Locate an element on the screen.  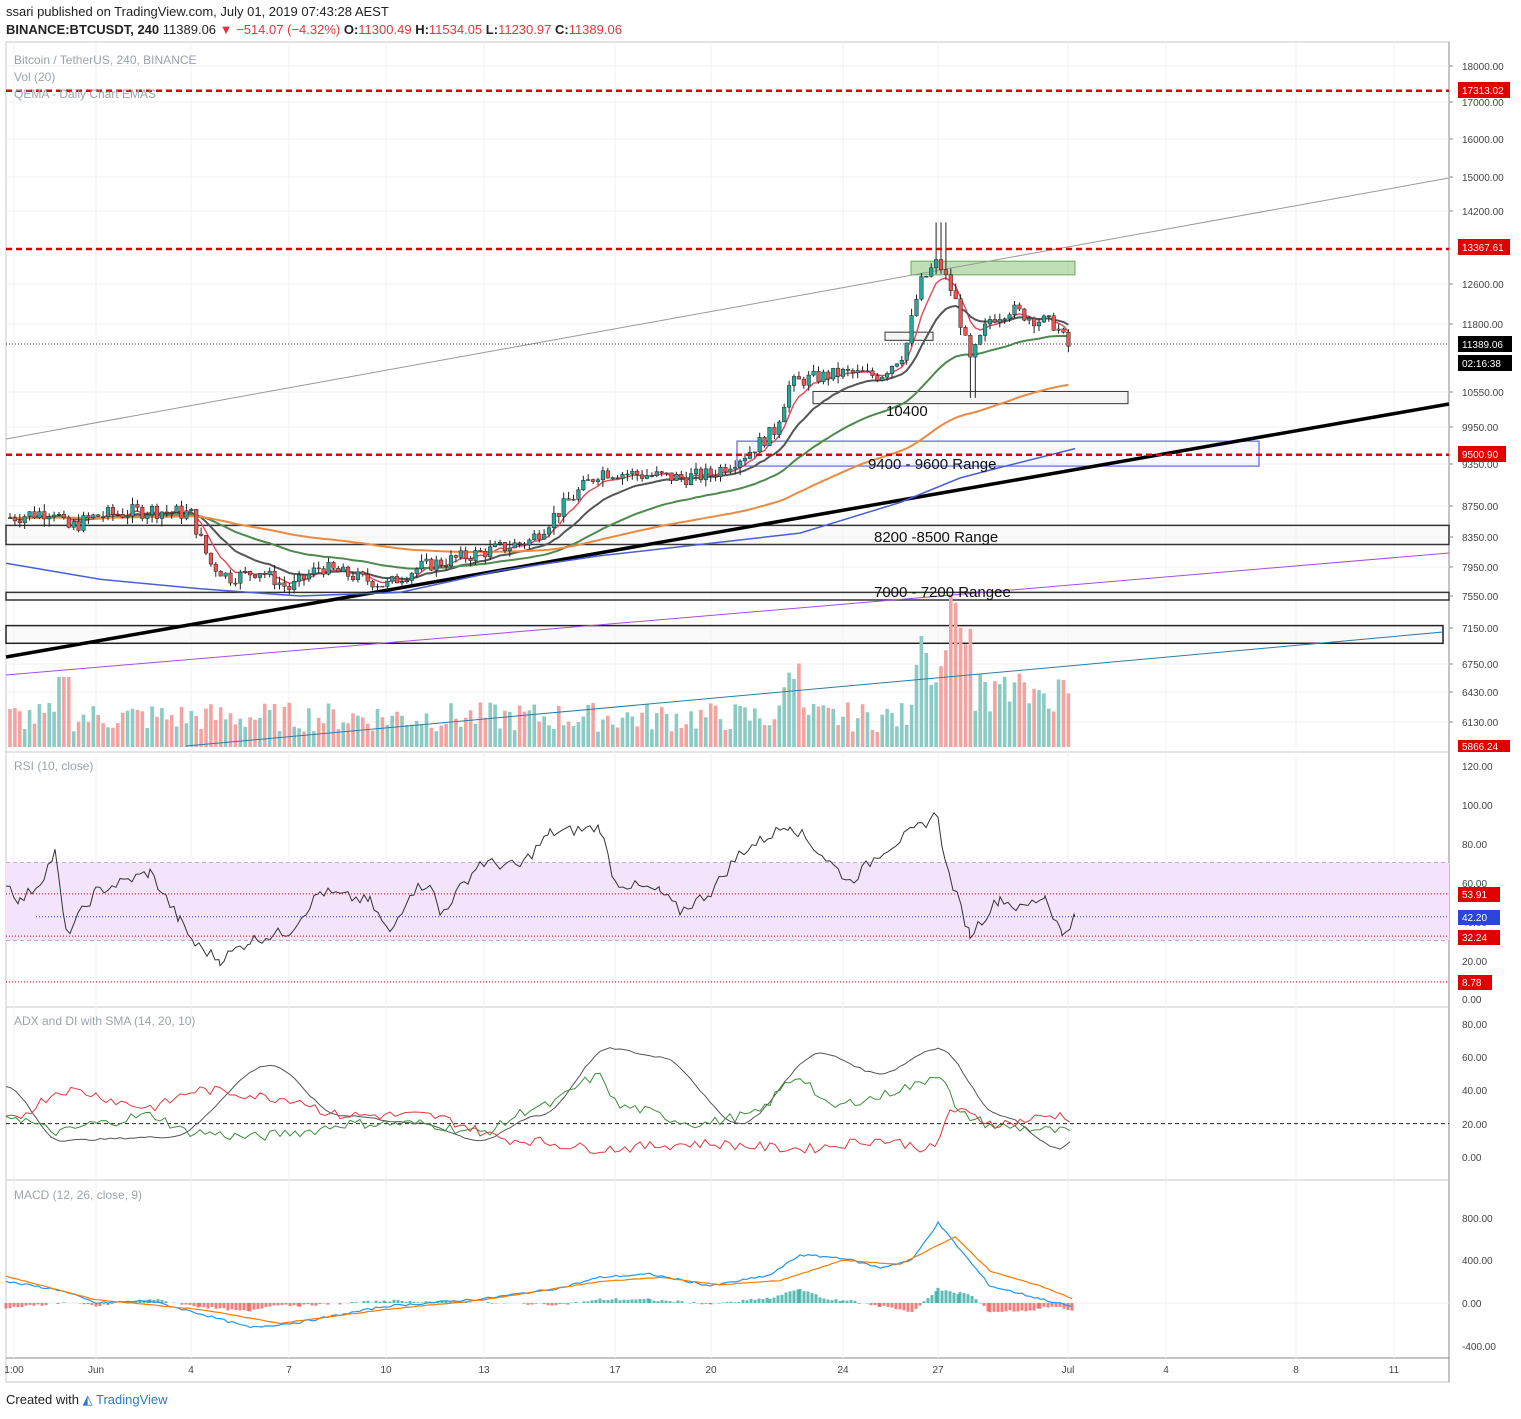
rsi-title: RSI (10, close) is located at coordinates (53, 766).